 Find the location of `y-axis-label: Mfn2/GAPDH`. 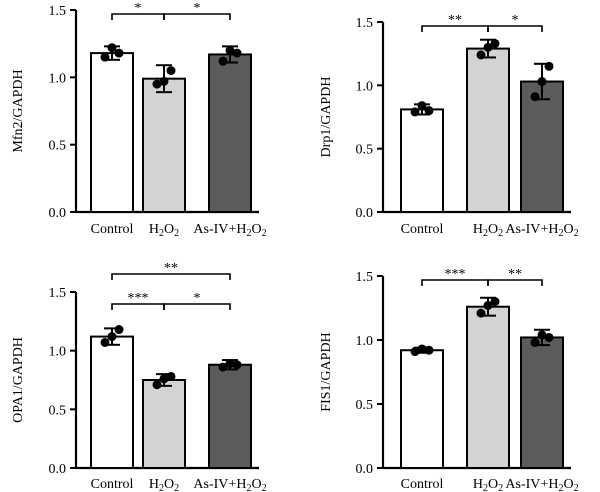

y-axis-label: Mfn2/GAPDH is located at coordinates (18, 110).